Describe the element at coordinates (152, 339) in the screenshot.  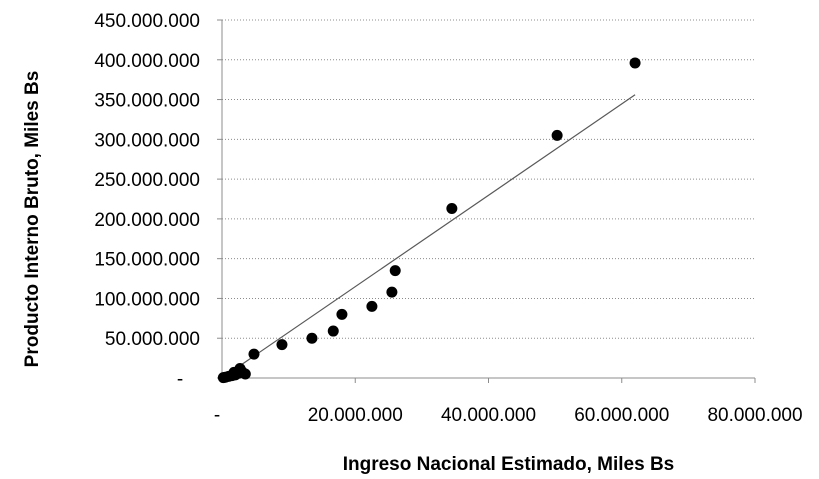
I see `y-tick-label: 50.000.000` at that location.